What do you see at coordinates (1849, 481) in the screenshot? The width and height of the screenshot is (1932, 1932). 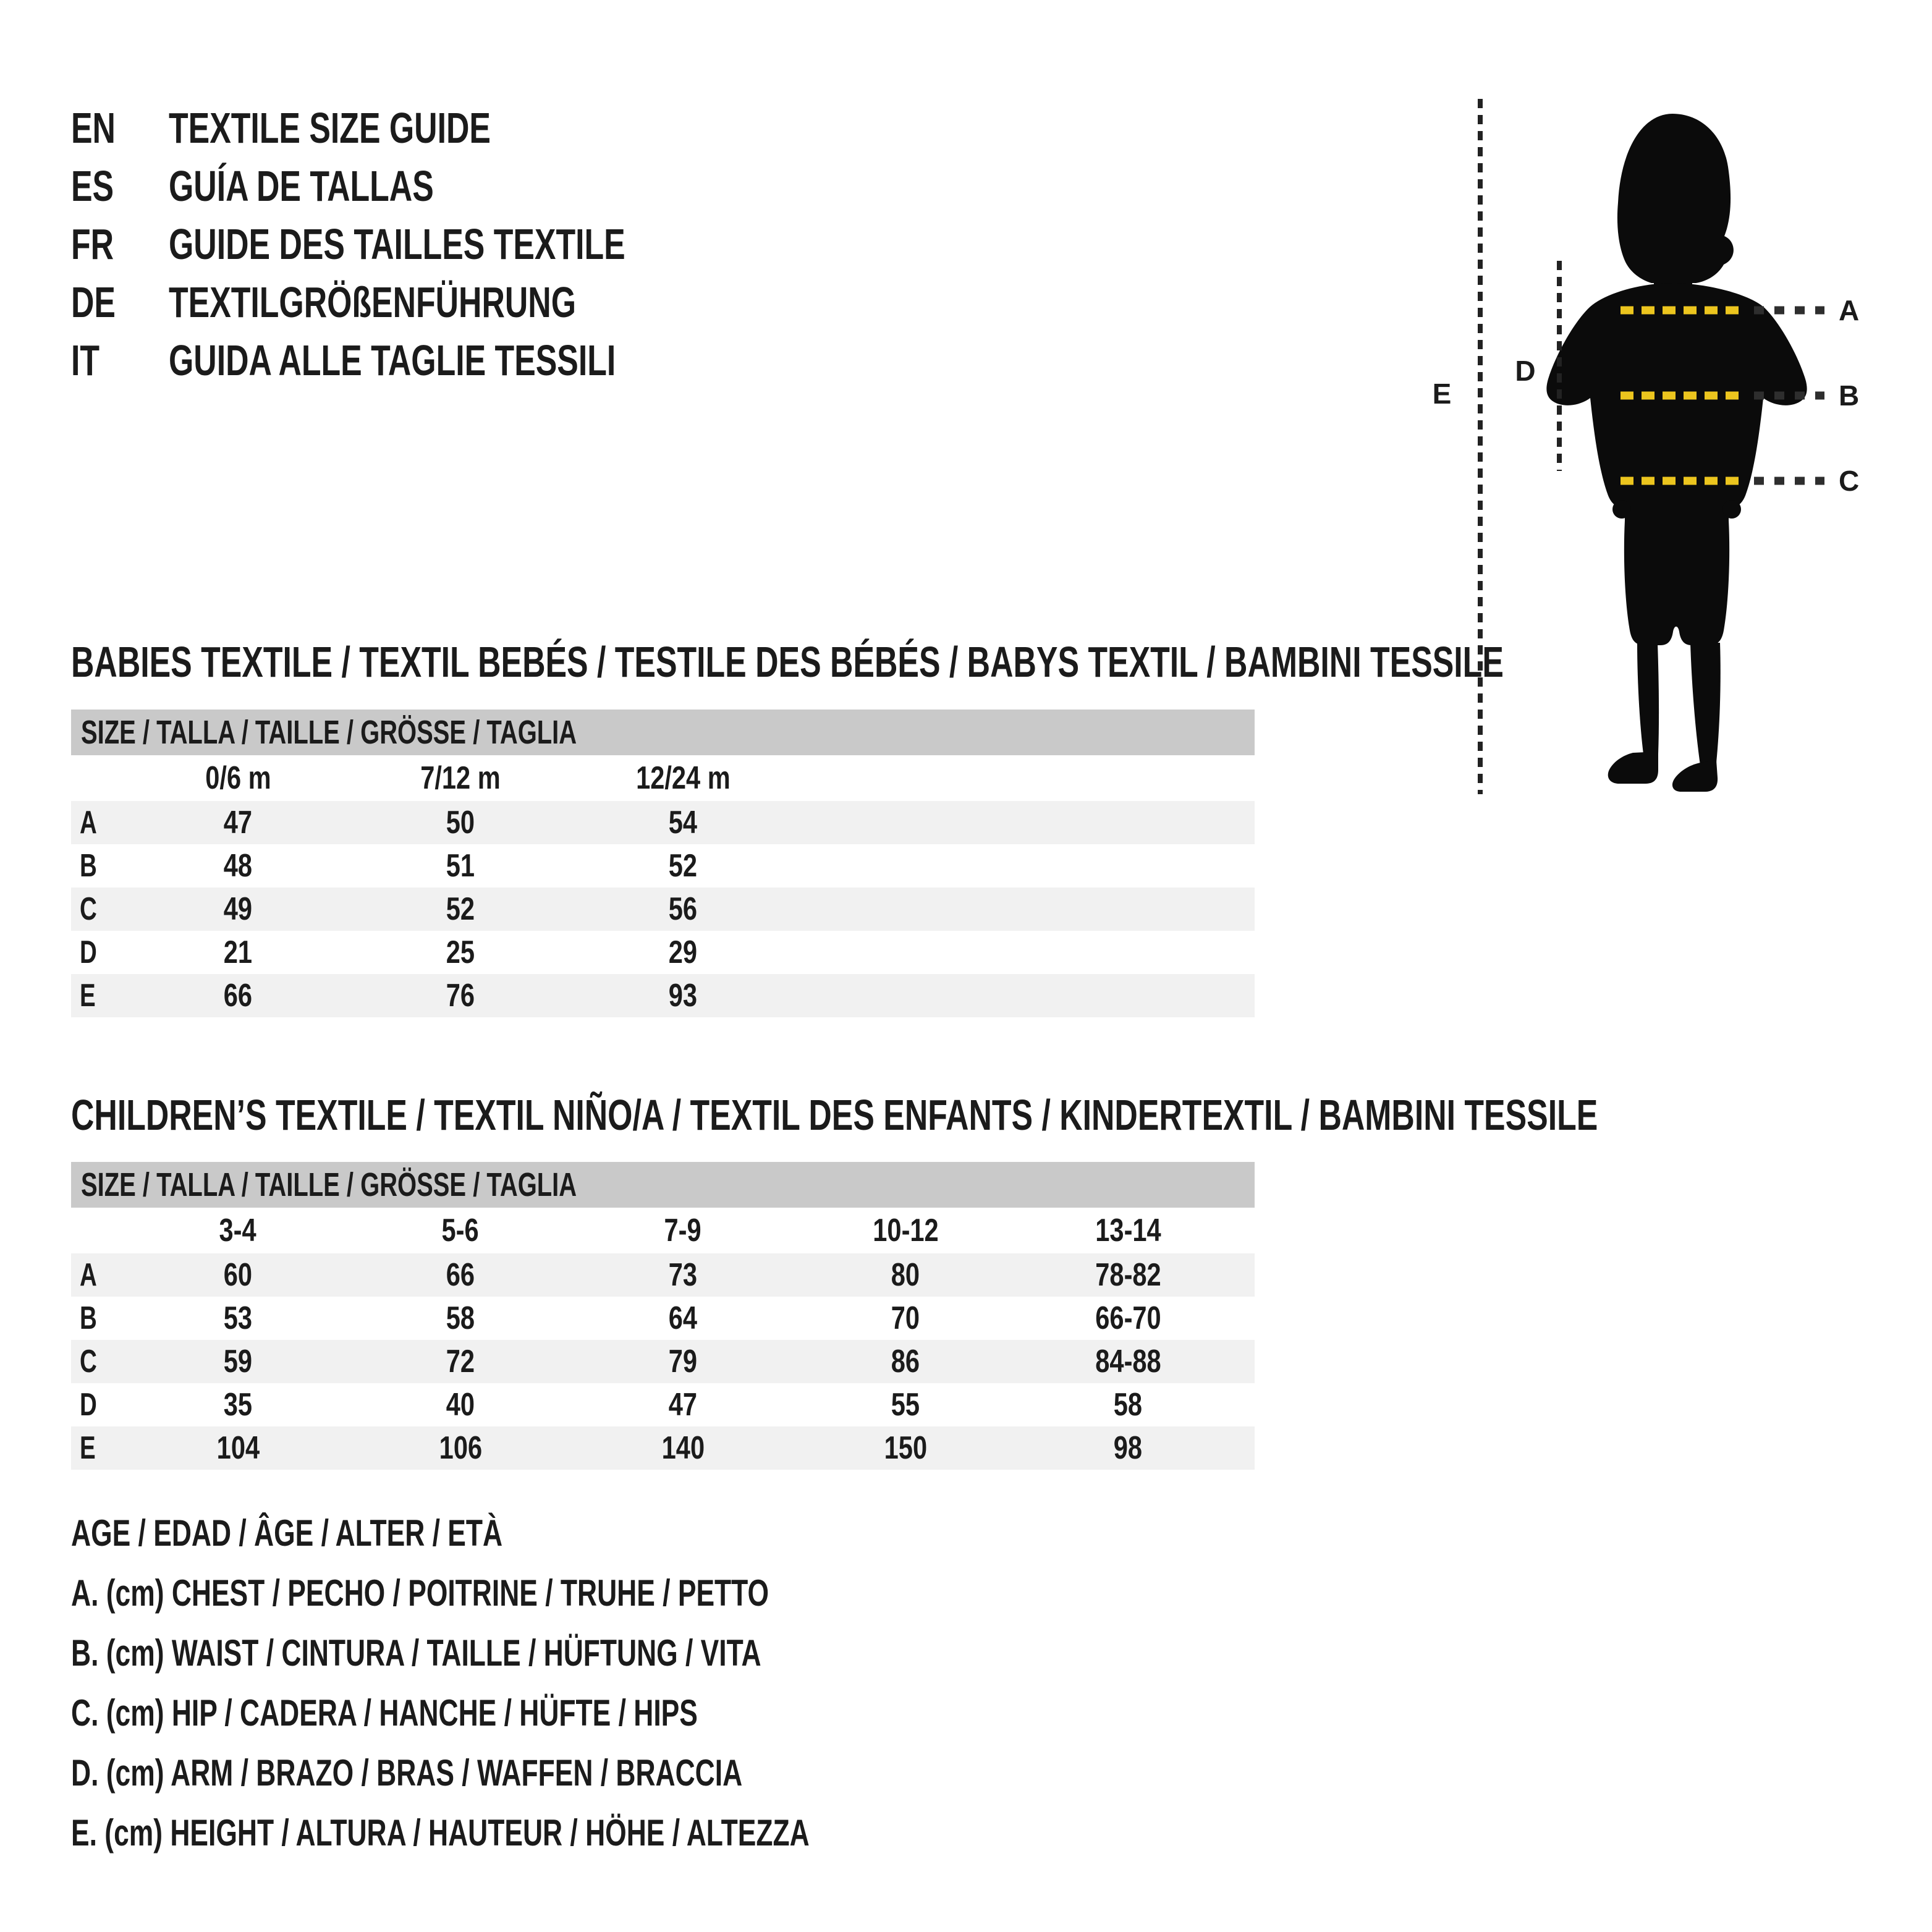 I see `measure-label-c: C` at bounding box center [1849, 481].